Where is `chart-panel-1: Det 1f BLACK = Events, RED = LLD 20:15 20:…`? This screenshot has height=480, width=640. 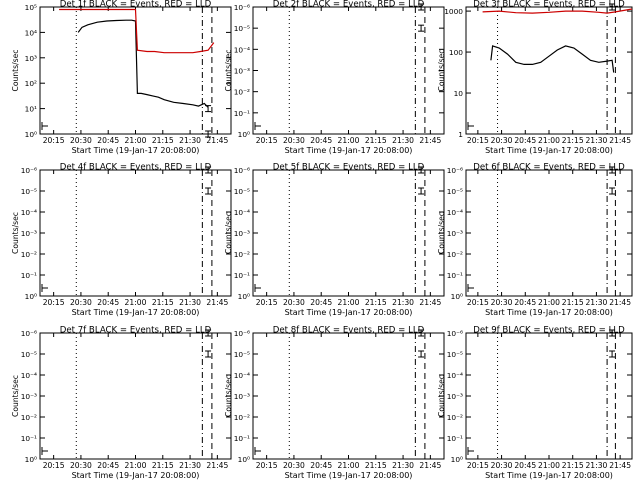
chart-panel-1: Det 1f BLACK = Events, RED = LLD 20:15 20:… is located at coordinates (121, 77).